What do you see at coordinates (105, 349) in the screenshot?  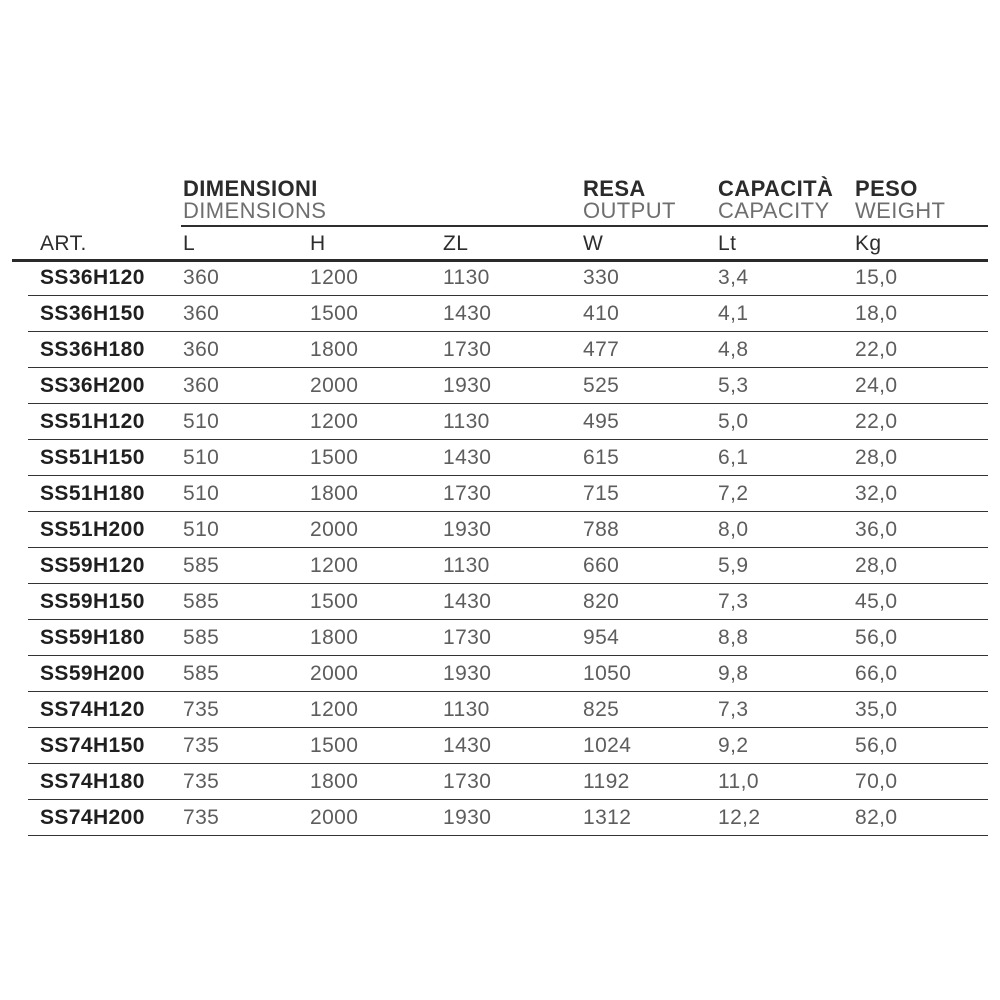 I see `cell-art: SS36H180` at bounding box center [105, 349].